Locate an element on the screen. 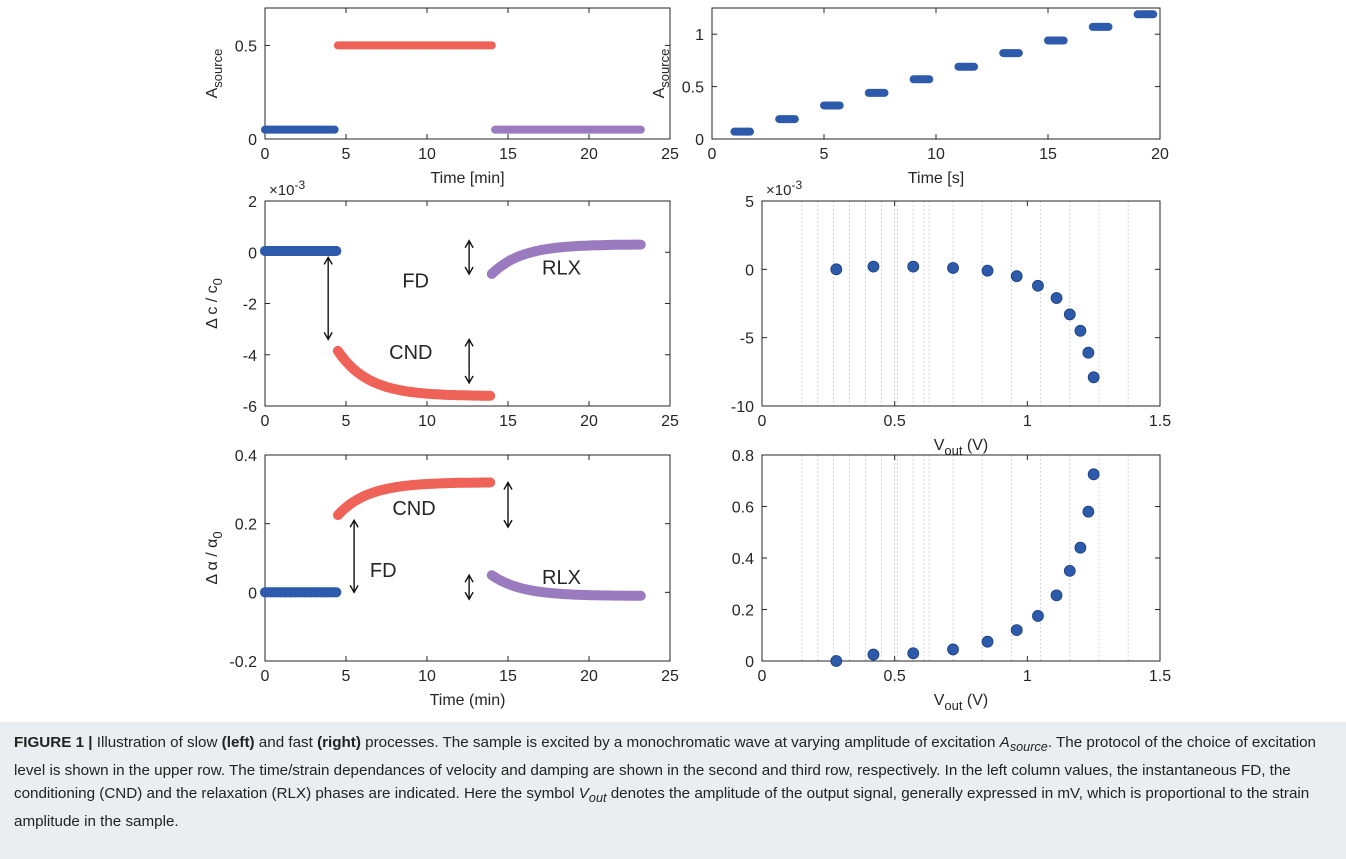 This screenshot has height=859, width=1346. annotation-cnd: CND is located at coordinates (413, 509).